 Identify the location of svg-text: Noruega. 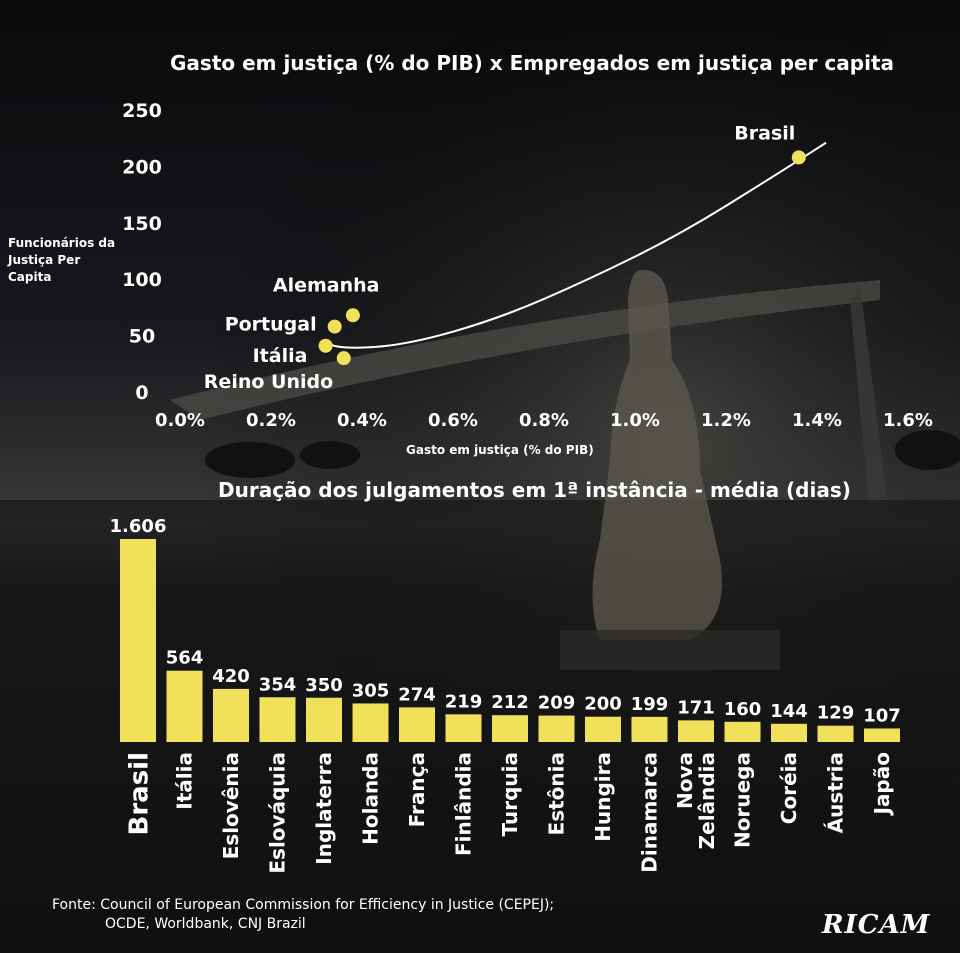
(743, 800).